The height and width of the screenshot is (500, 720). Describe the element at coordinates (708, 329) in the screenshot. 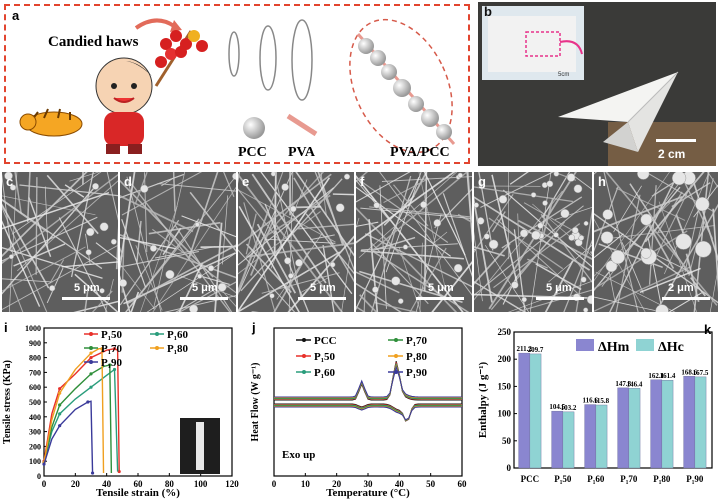

I see `panel-k-label: k` at that location.